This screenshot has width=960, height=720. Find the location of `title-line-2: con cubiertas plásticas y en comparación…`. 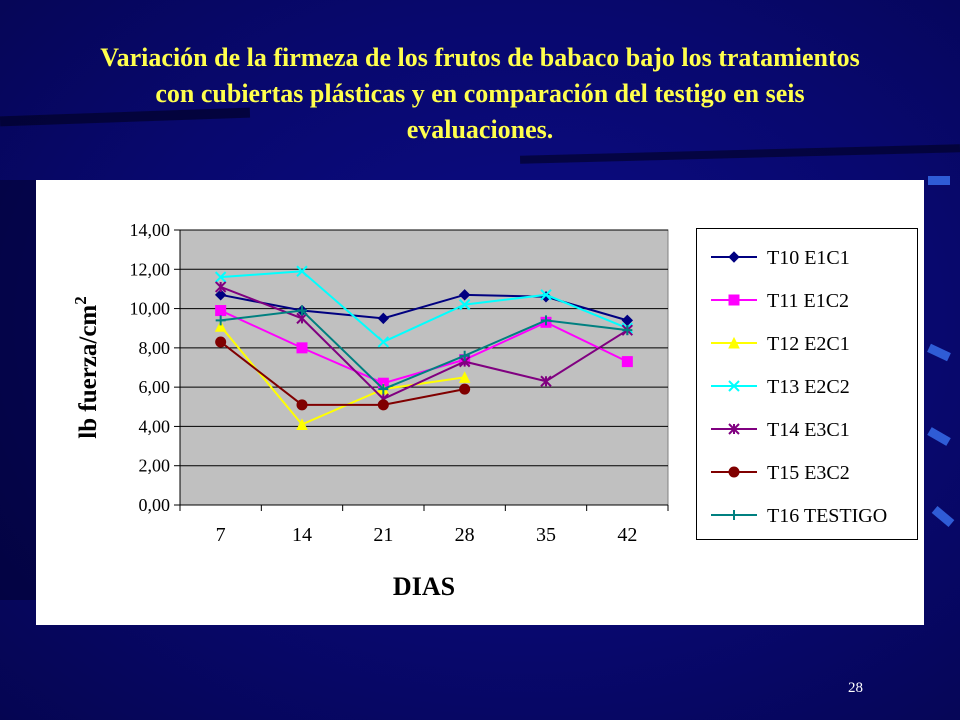

title-line-2: con cubiertas plásticas y en comparación… is located at coordinates (480, 93).